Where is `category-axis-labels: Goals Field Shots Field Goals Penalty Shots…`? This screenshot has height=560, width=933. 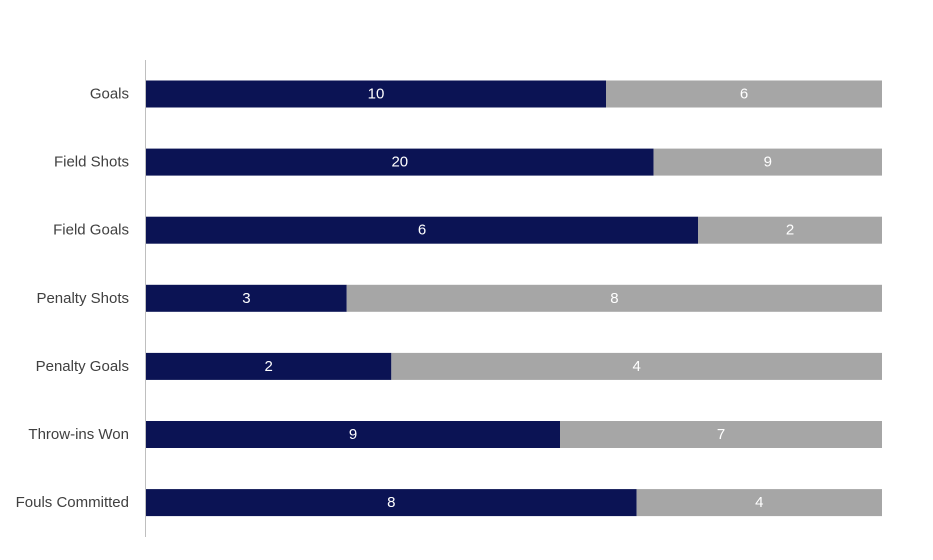 category-axis-labels: Goals Field Shots Field Goals Penalty Shots… is located at coordinates (72, 299).